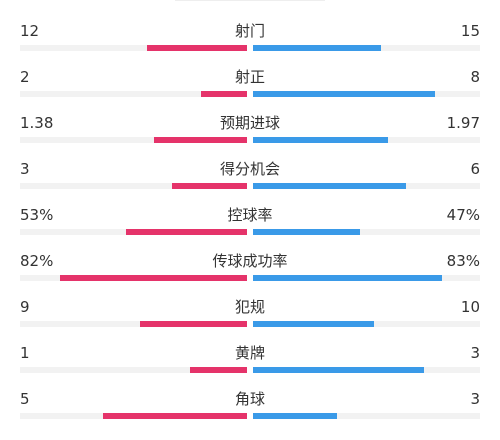 This screenshot has width=500, height=440. What do you see at coordinates (470, 31) in the screenshot?
I see `away-value: 15` at bounding box center [470, 31].